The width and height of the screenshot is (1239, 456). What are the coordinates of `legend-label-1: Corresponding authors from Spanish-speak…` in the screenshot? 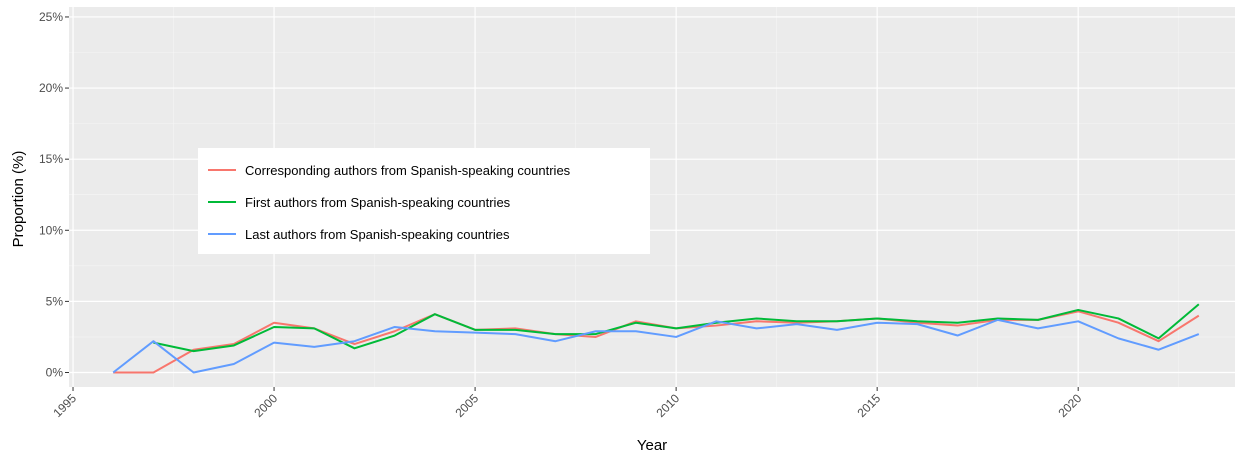 It's located at (408, 170).